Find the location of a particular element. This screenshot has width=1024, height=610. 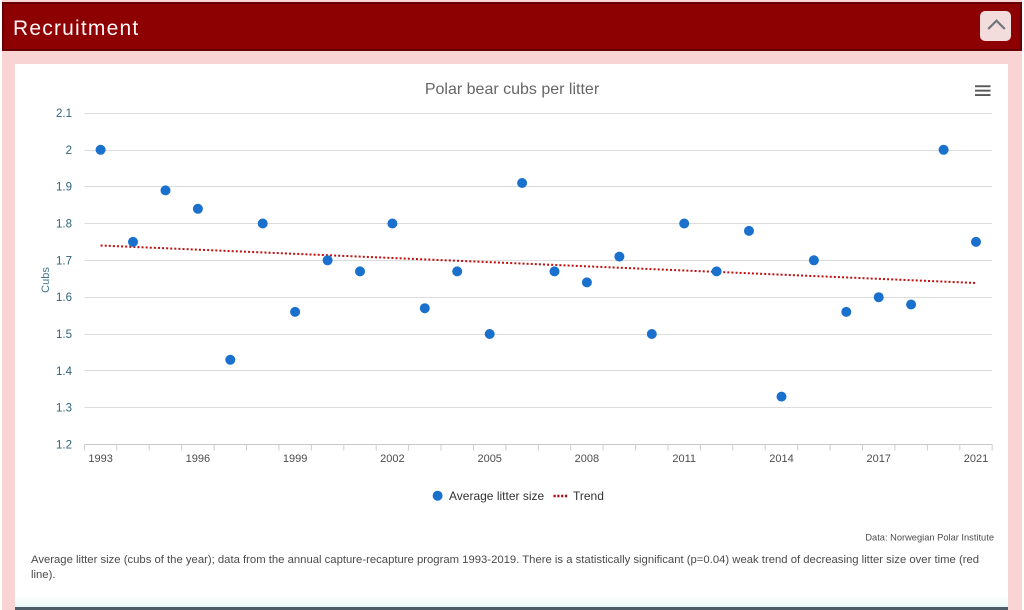

svg-text: 2008 is located at coordinates (587, 459).